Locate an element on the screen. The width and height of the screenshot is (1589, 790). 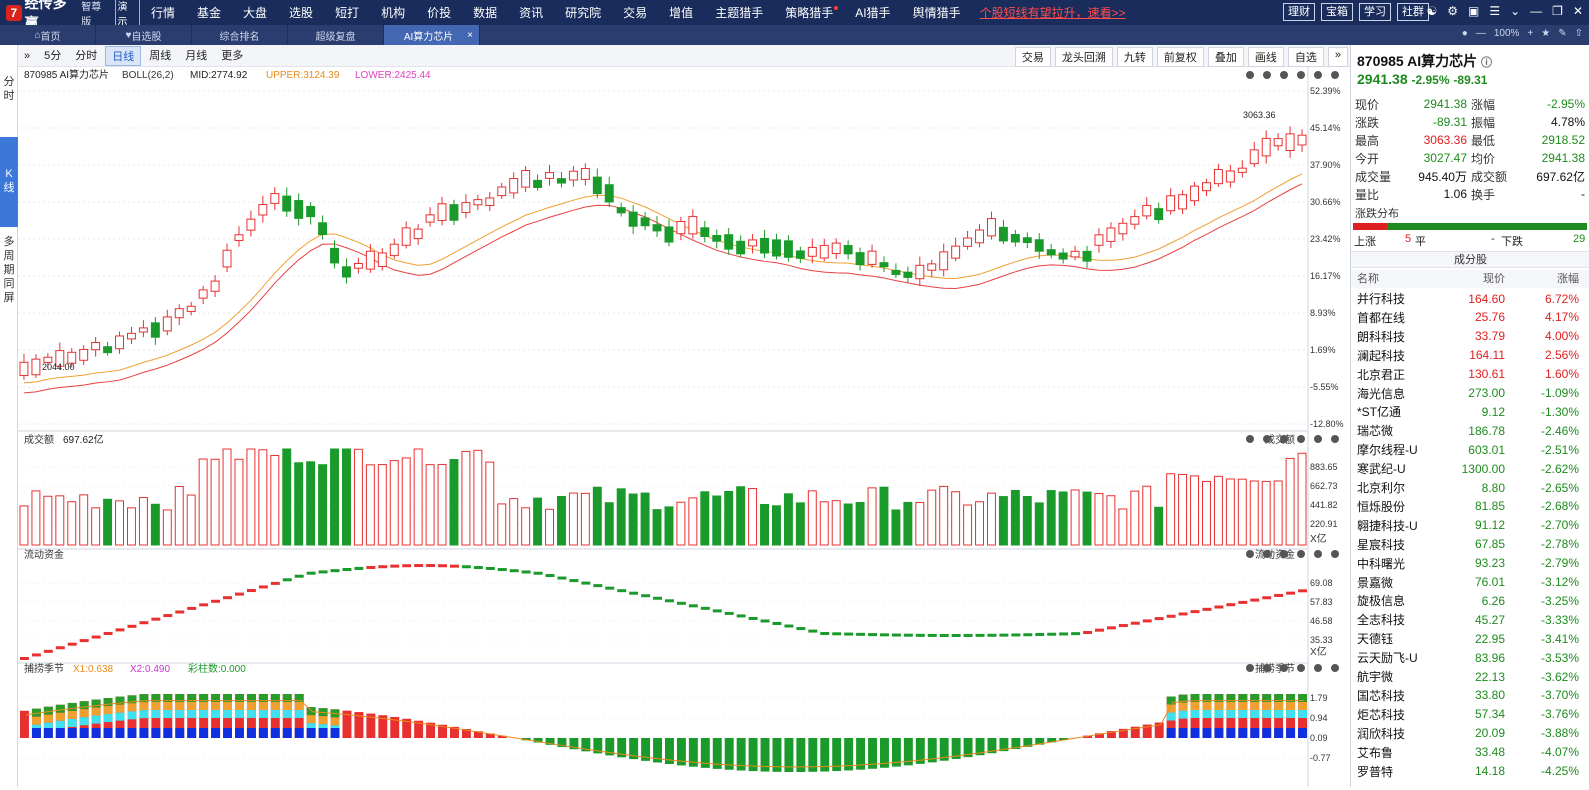
tab-2: 综合排名 is located at coordinates (240, 35).